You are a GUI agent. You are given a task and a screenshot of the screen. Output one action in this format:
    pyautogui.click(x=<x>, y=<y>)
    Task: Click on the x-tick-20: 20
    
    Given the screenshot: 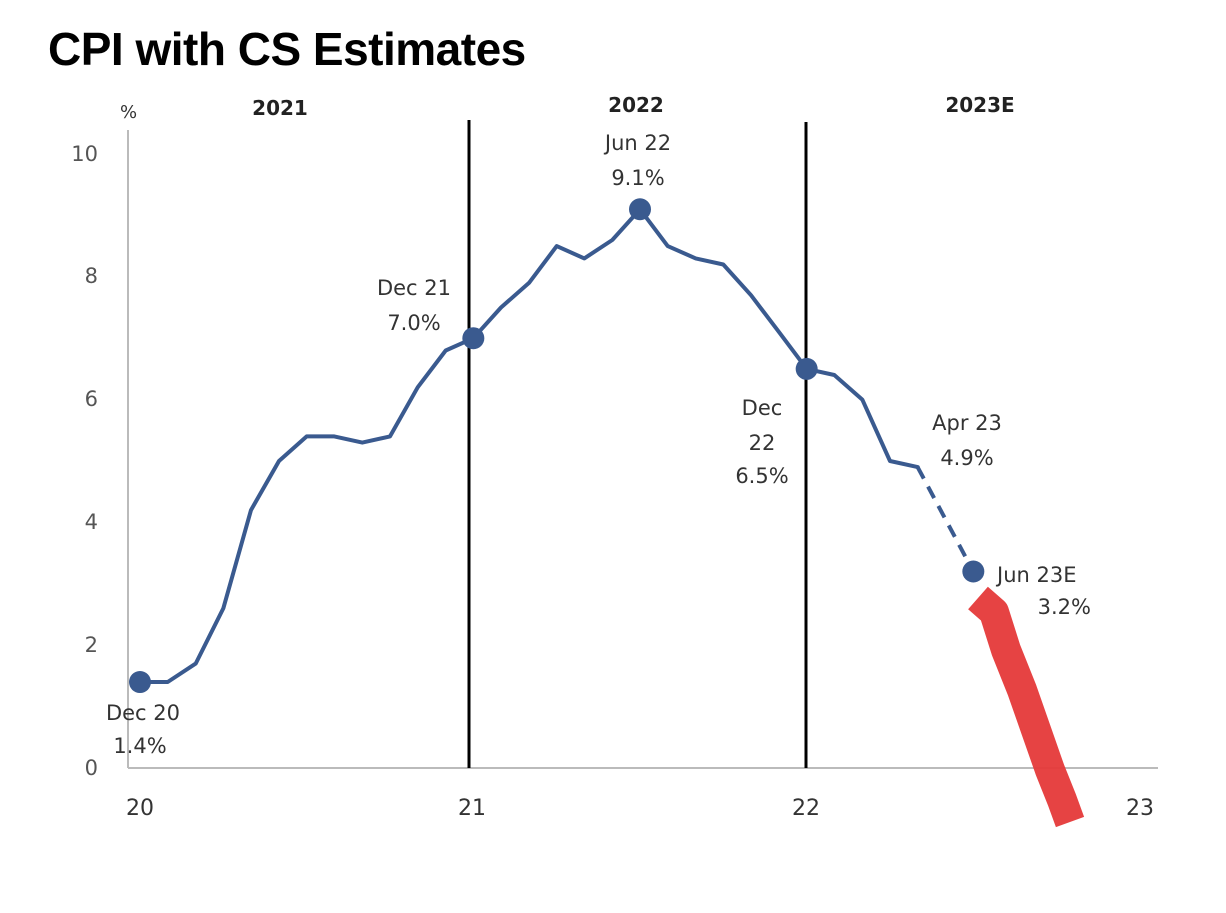 What is the action you would take?
    pyautogui.click(x=140, y=808)
    